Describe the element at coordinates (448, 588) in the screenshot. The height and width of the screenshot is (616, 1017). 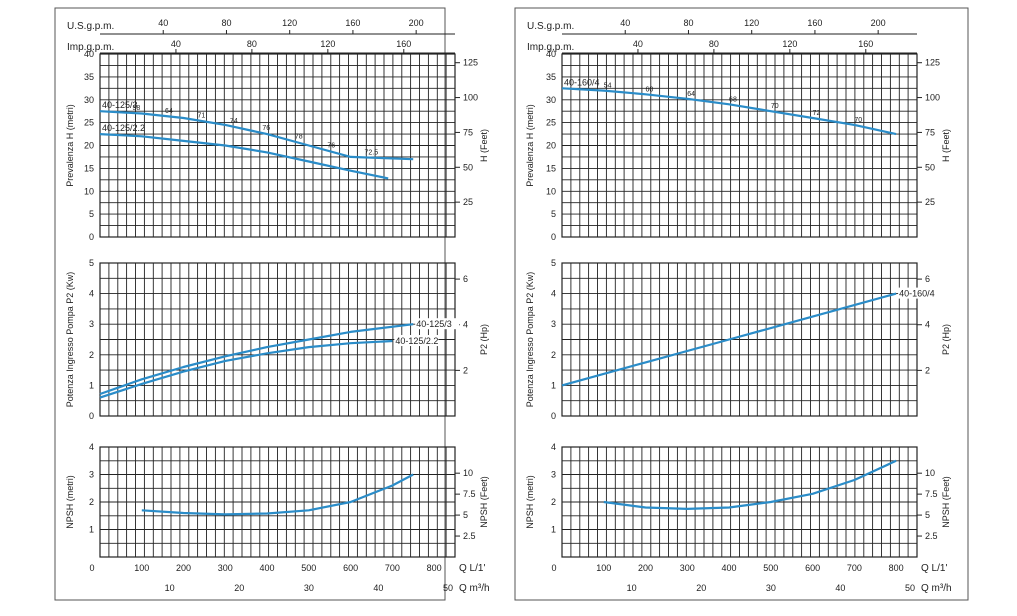
I see `chart-40-125-q-m3h-tick-label: 50` at that location.